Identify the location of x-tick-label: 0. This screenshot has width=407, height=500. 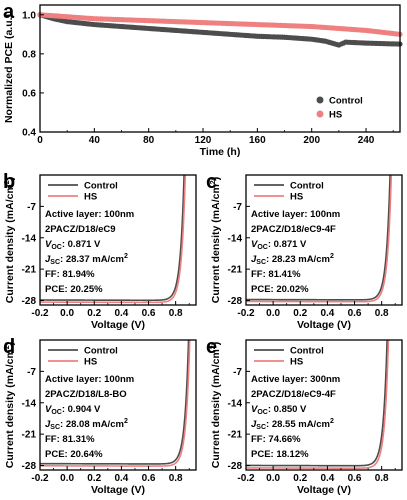
(40, 140).